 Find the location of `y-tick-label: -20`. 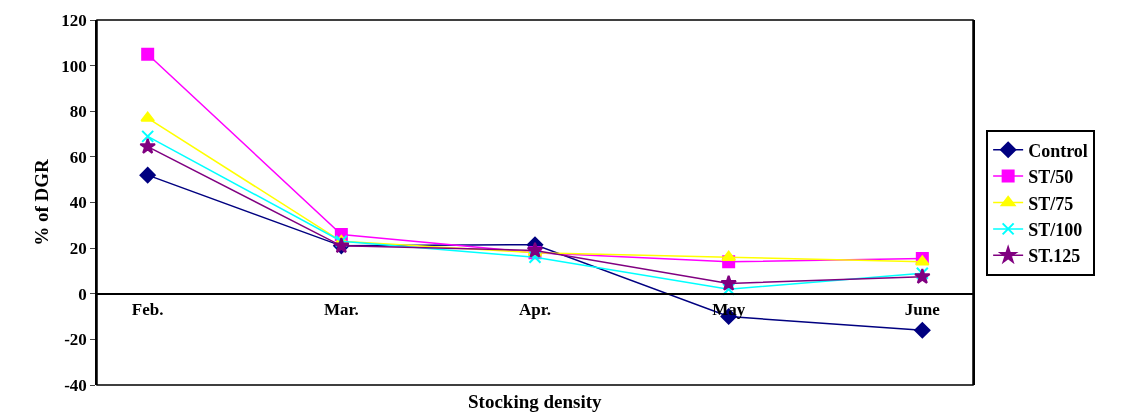

y-tick-label: -20 is located at coordinates (75, 340).